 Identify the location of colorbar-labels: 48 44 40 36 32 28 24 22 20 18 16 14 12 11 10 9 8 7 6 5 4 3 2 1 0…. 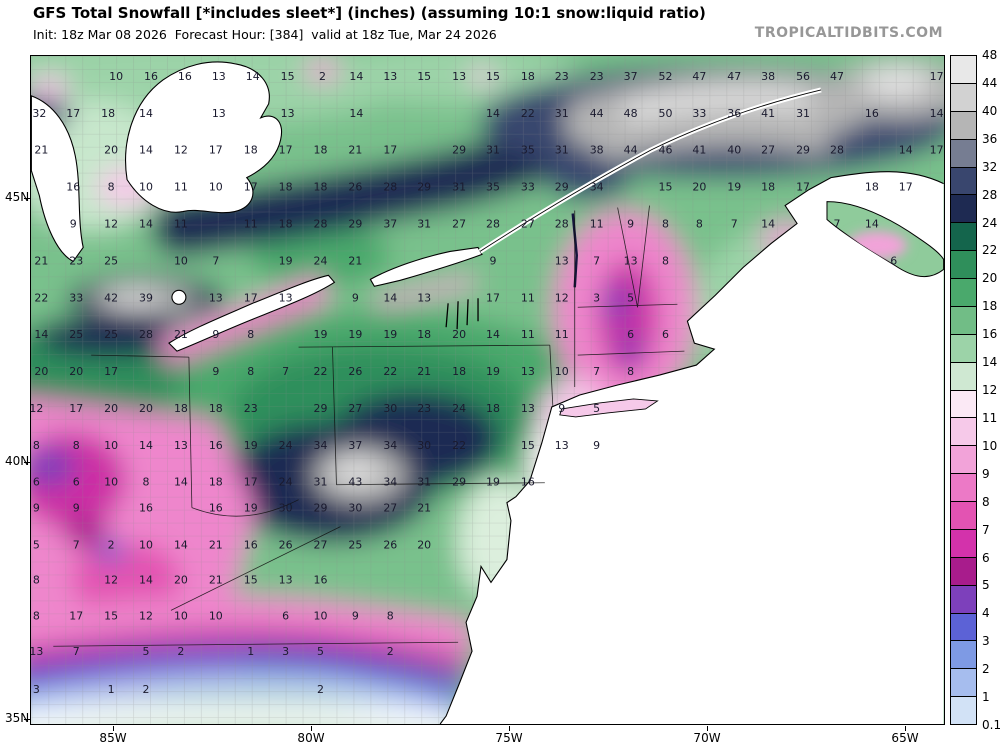
(991, 390).